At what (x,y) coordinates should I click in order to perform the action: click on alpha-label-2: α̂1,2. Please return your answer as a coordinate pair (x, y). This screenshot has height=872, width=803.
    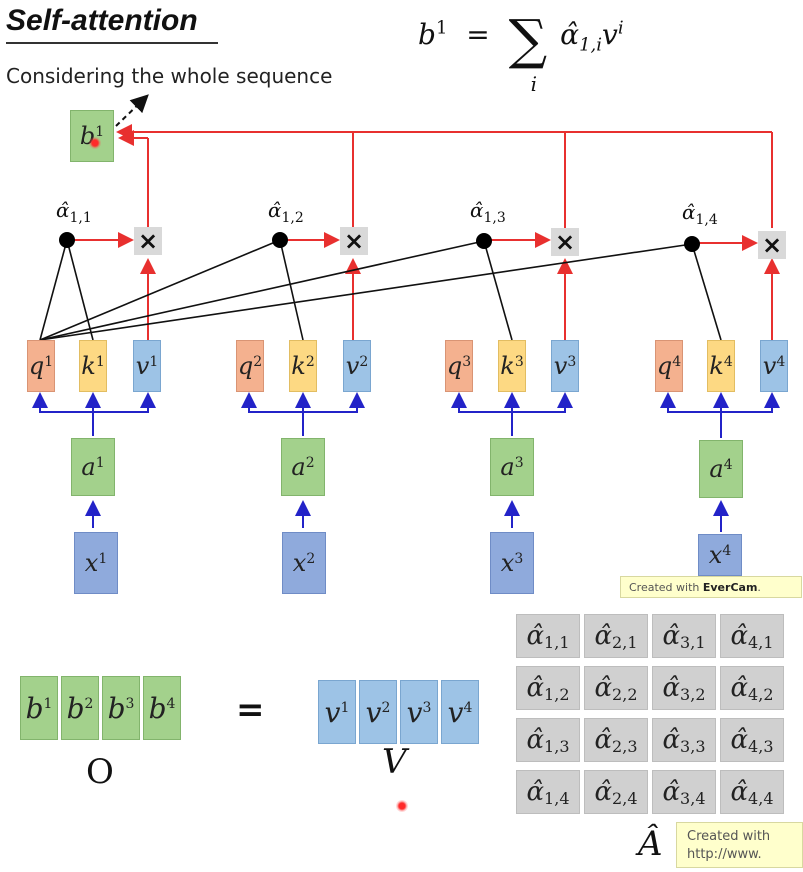
    Looking at the image, I should click on (286, 212).